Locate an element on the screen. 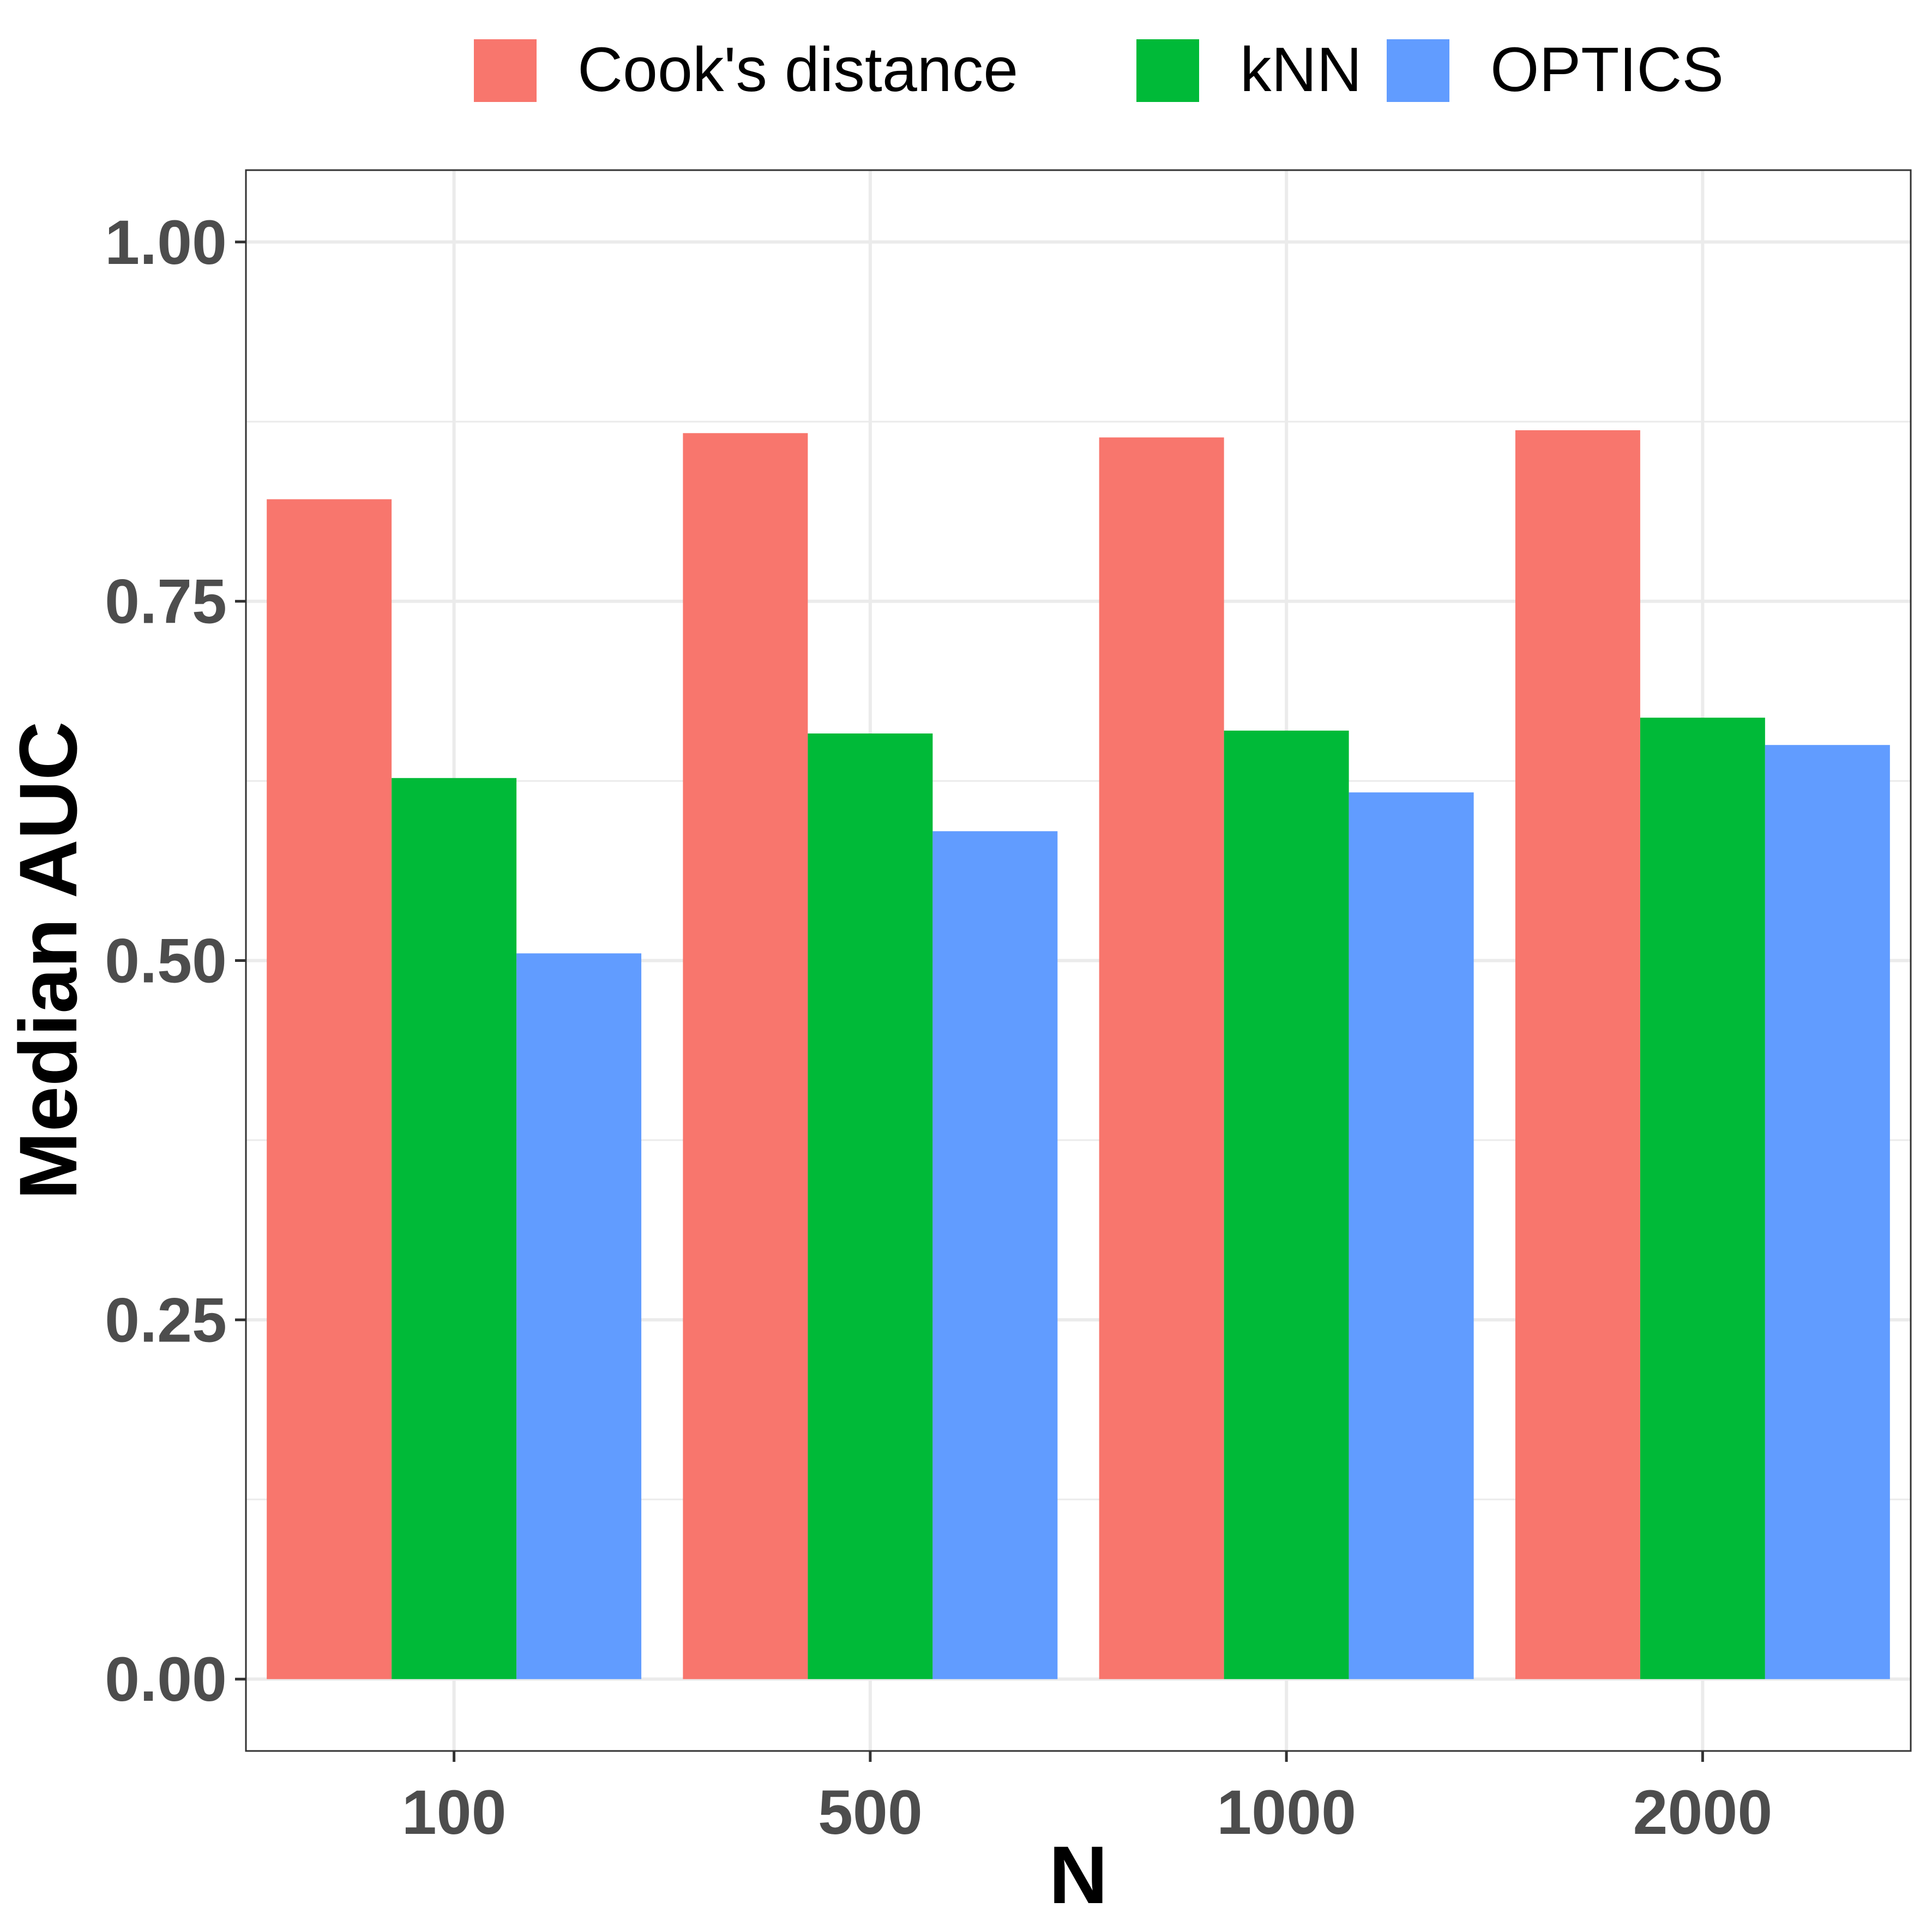 This screenshot has width=1932, height=1932. y-tick-label: 0.50 is located at coordinates (166, 961).